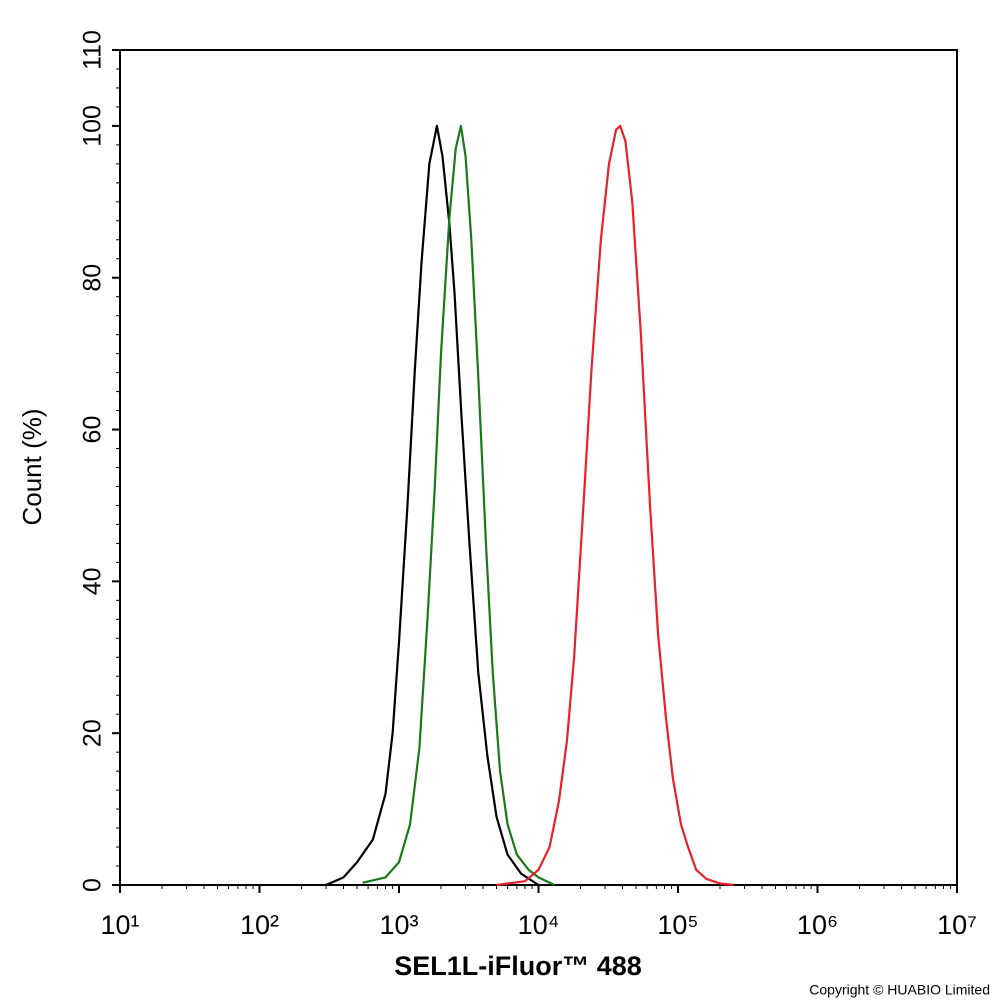 This screenshot has height=1002, width=994. I want to click on x-axis-label: SEL1L-iFluor™ 488, so click(518, 966).